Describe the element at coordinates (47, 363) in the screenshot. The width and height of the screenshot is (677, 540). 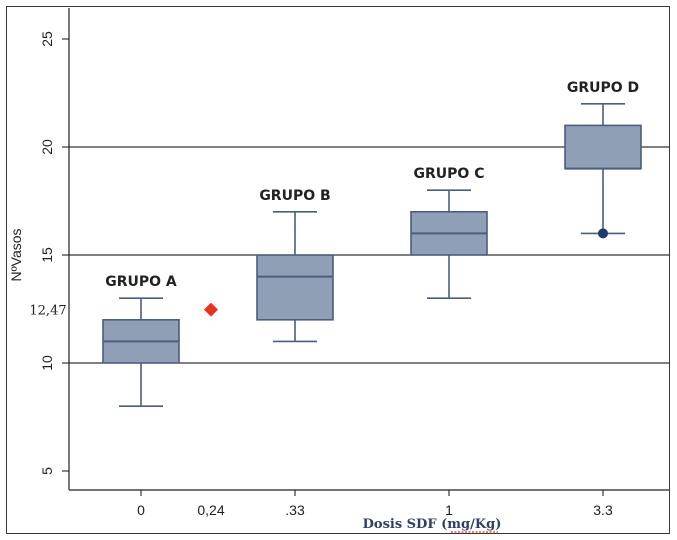
I see `y-tick-label-10: 10` at that location.